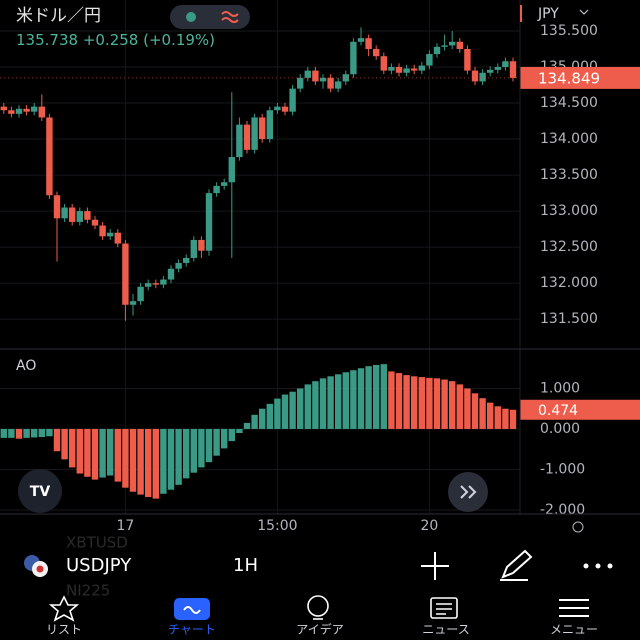 Image resolution: width=640 pixels, height=640 pixels. What do you see at coordinates (429, 526) in the screenshot?
I see `x-tick-label: 20` at bounding box center [429, 526].